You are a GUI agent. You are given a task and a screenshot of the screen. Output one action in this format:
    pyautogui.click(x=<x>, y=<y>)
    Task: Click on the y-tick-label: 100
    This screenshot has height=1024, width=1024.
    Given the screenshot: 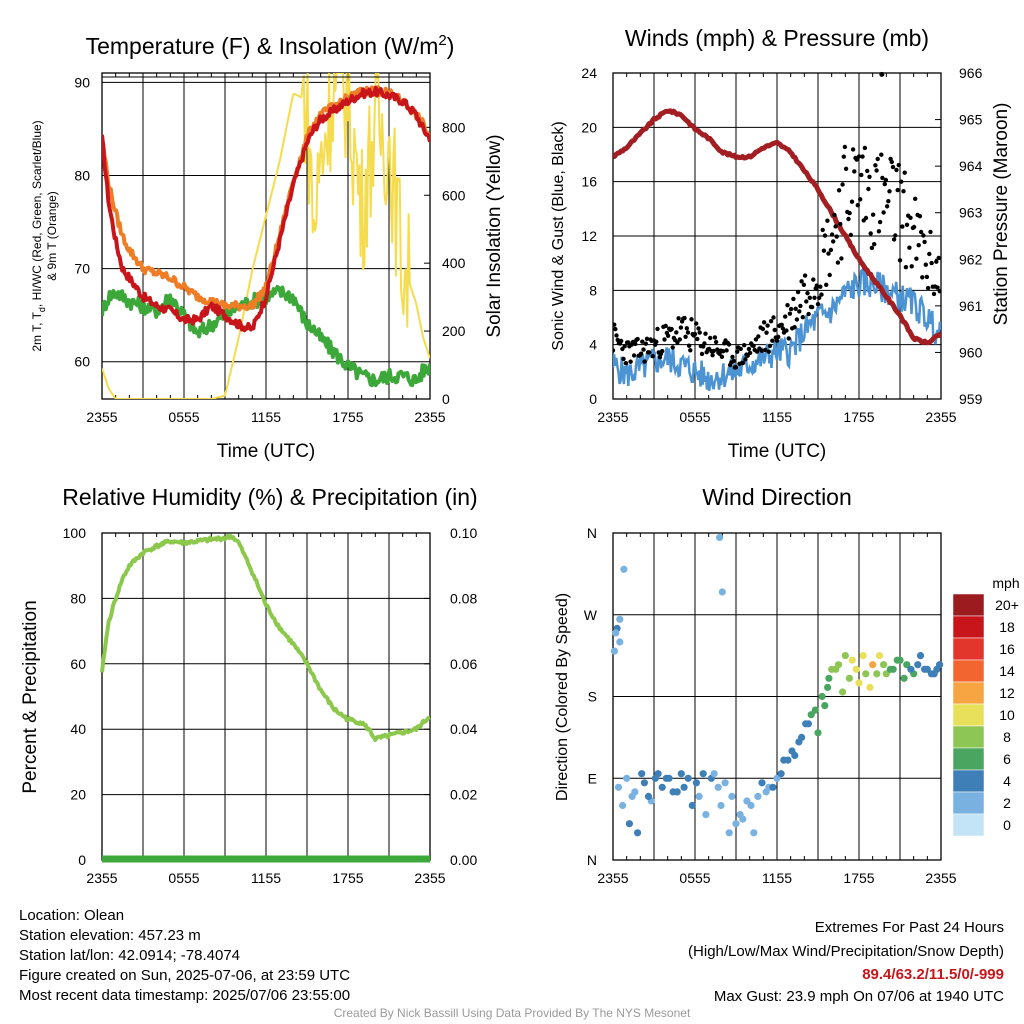 What is the action you would take?
    pyautogui.click(x=75, y=533)
    